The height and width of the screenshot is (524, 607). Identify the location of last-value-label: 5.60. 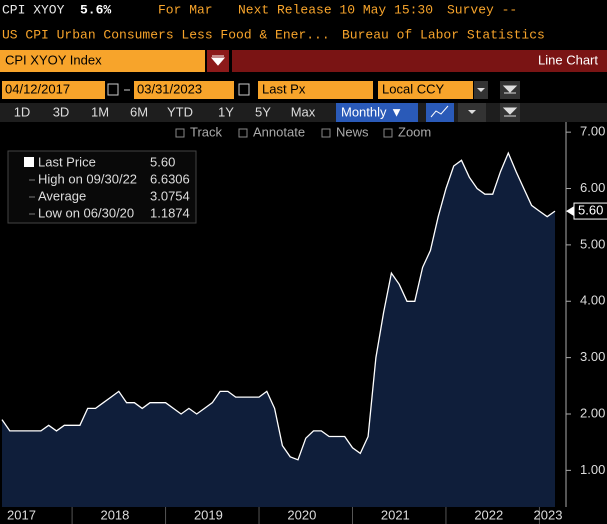
(590, 210).